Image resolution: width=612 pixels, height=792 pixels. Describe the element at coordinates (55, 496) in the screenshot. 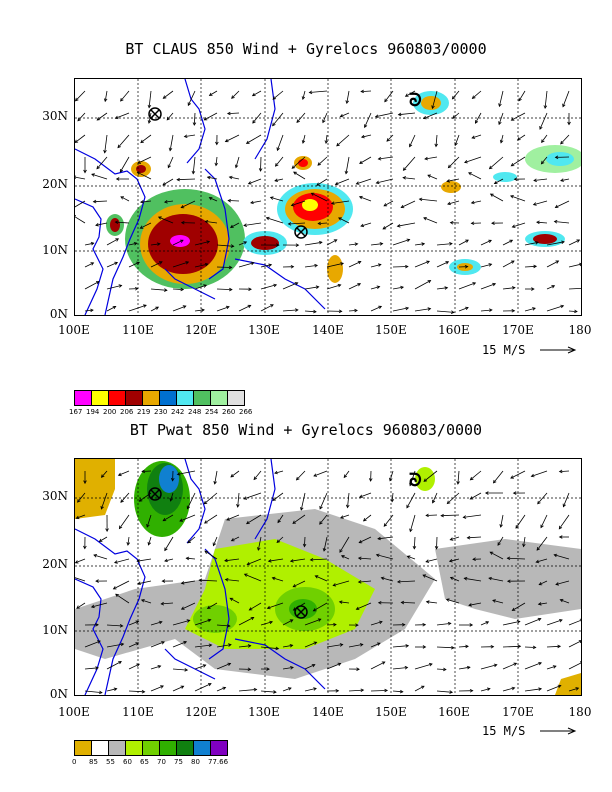

I see `lat-label: 30N` at that location.